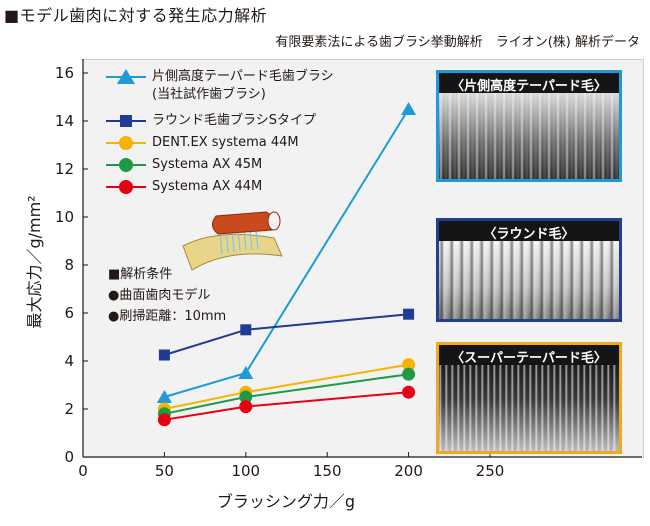 The image size is (650, 526). What do you see at coordinates (243, 76) in the screenshot?
I see `legend-label: 片側高度テーパード毛歯ブラシ` at bounding box center [243, 76].